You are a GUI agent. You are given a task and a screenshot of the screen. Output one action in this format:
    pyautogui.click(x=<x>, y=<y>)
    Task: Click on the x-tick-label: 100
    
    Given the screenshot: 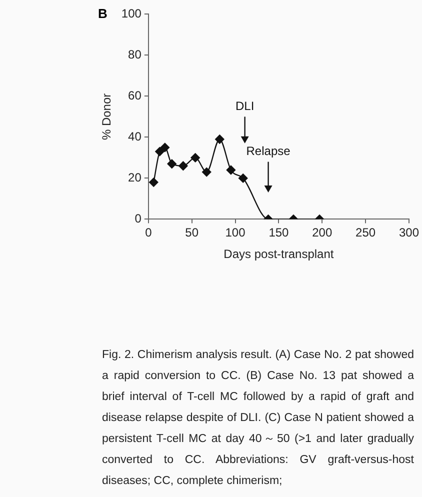 What is the action you would take?
    pyautogui.click(x=235, y=233)
    